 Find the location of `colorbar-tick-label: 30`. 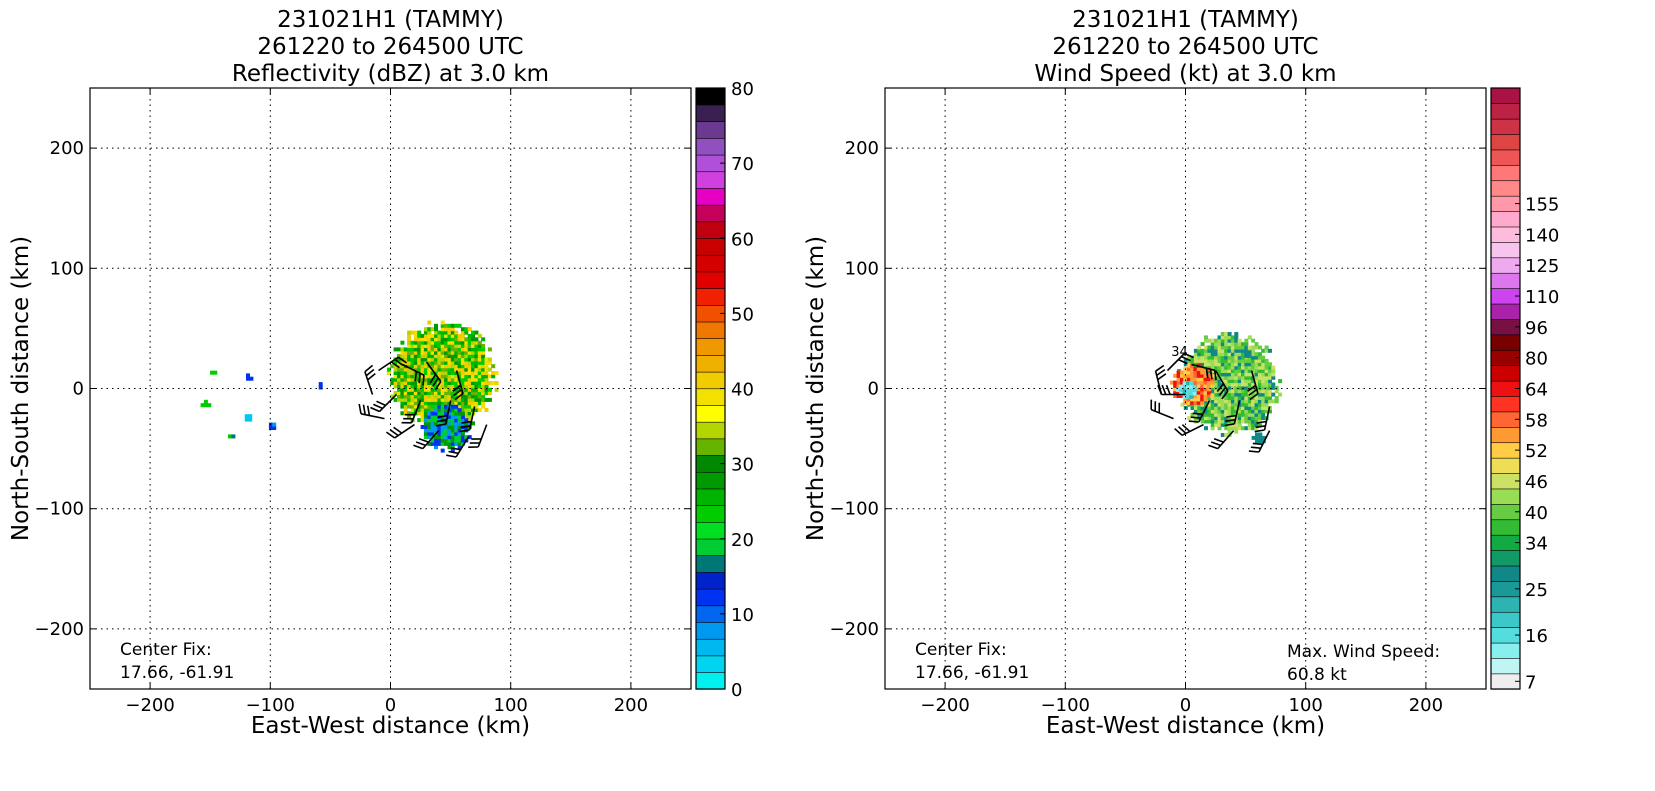

colorbar-tick-label: 30 is located at coordinates (742, 465).